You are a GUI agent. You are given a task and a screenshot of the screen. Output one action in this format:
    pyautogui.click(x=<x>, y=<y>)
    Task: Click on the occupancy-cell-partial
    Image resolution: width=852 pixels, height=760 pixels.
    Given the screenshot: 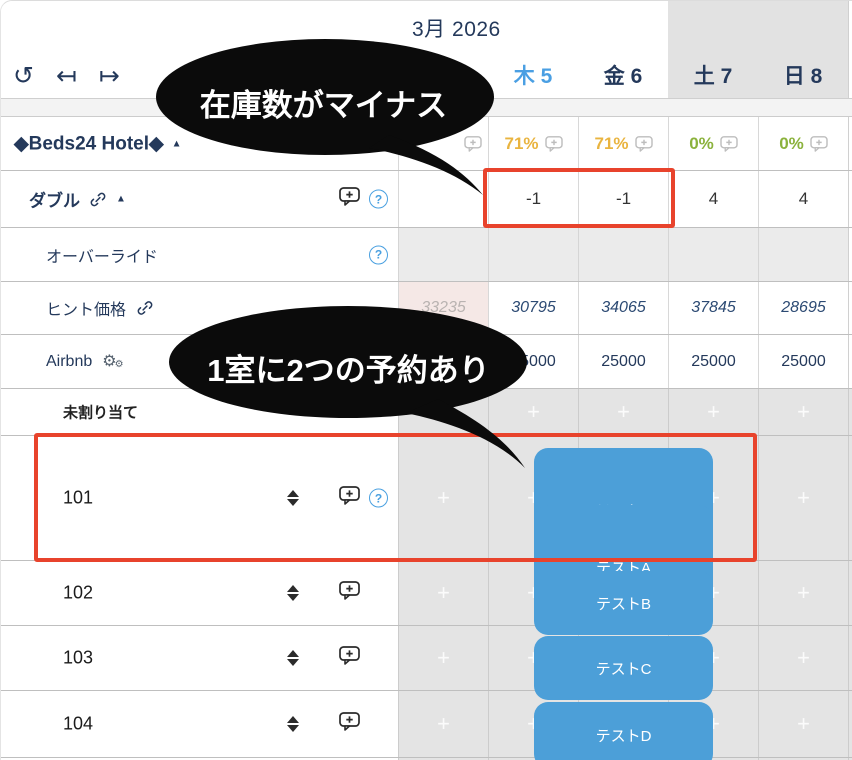 What is the action you would take?
    pyautogui.click(x=443, y=143)
    